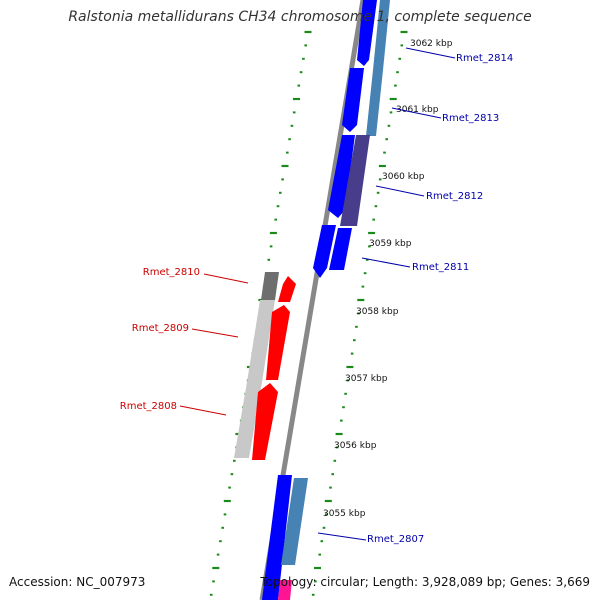 The image size is (600, 604). What do you see at coordinates (355, 446) in the screenshot?
I see `scale-label: 3056 kbp` at bounding box center [355, 446].